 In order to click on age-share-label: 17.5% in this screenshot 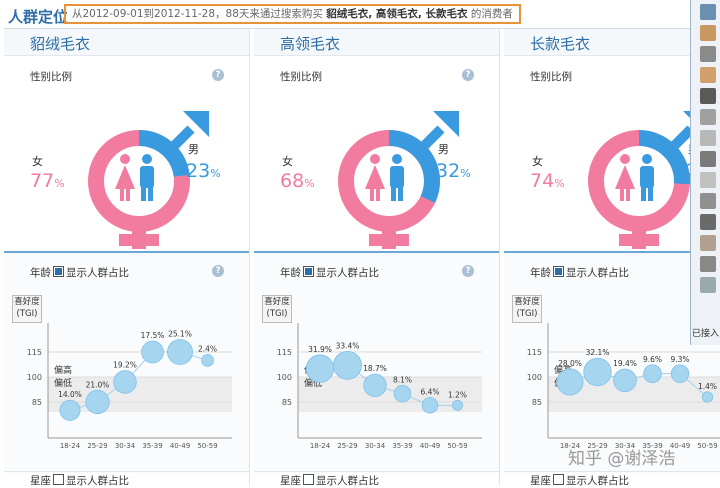, I will do `click(153, 335)`.